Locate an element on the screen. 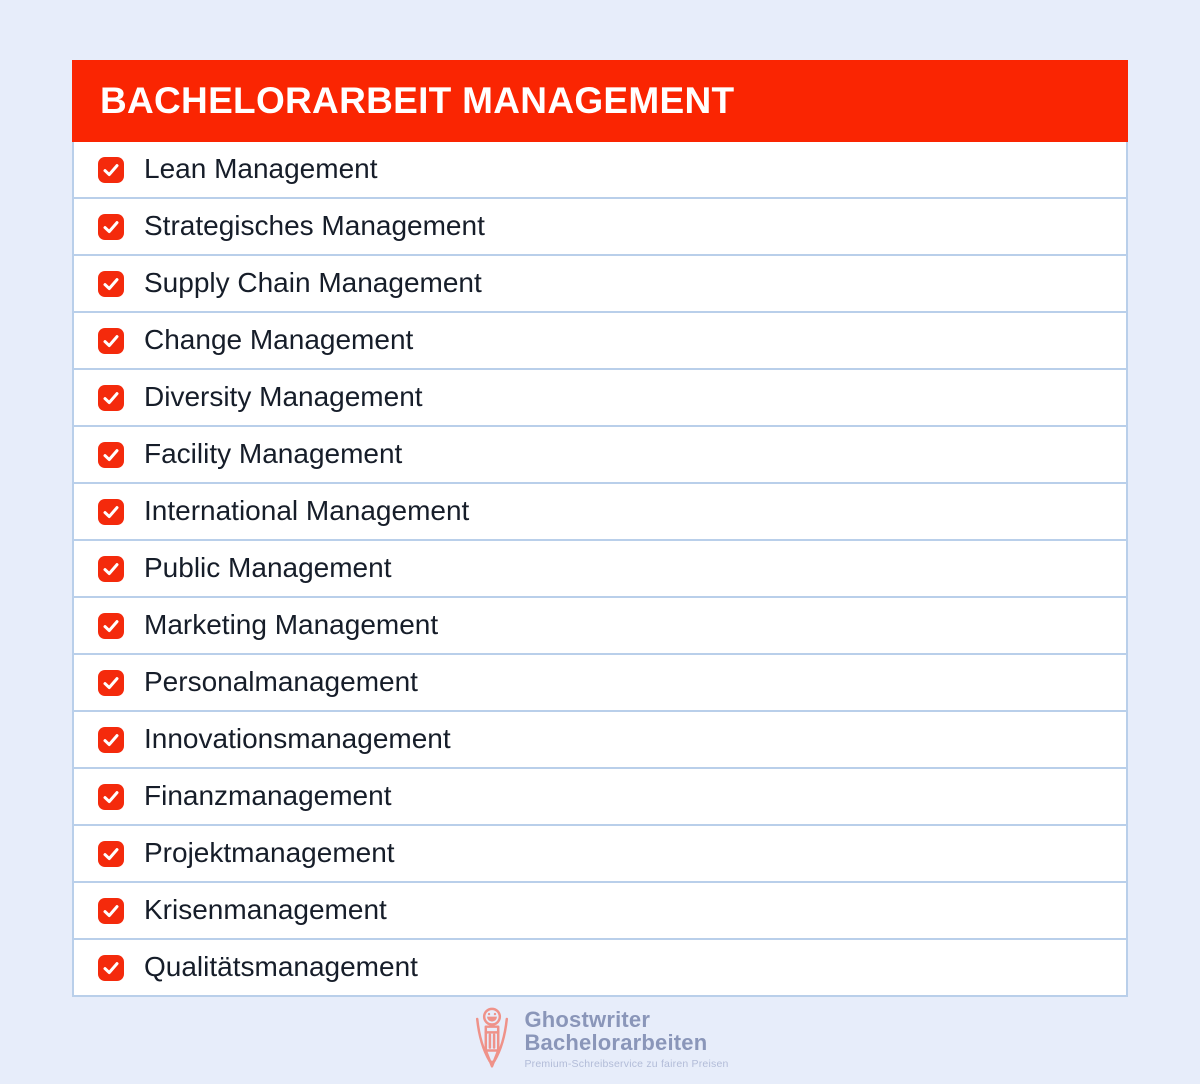 The image size is (1200, 1084). list-item-label: Public Management is located at coordinates (268, 567).